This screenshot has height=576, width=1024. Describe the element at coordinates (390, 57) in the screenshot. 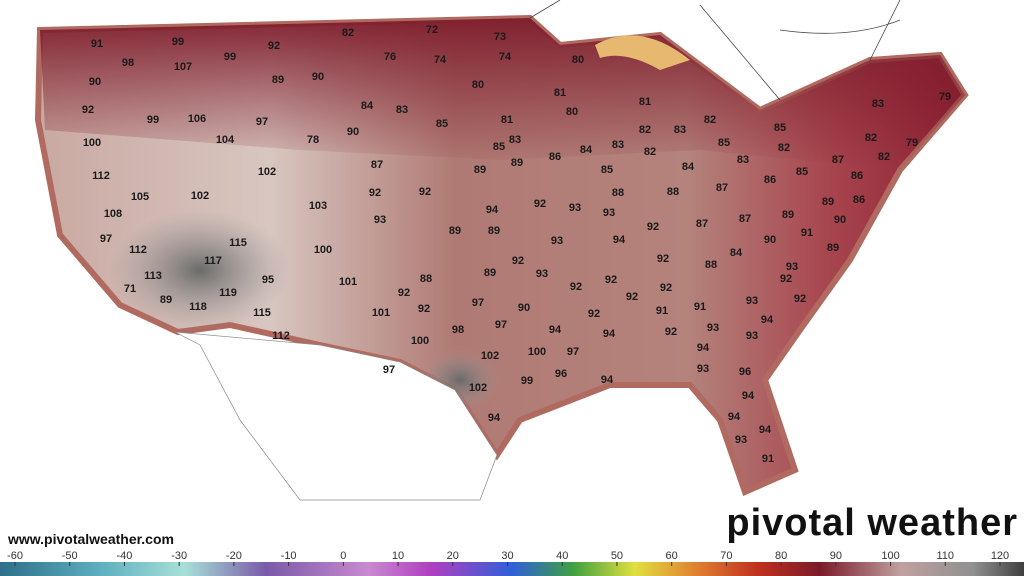

I see `temperature-label: 76` at that location.